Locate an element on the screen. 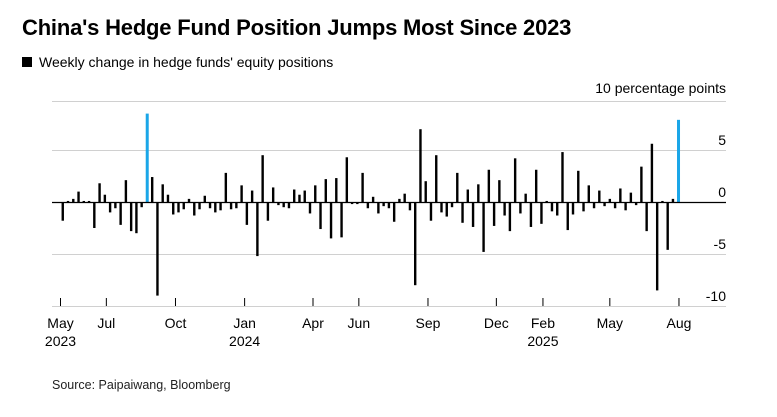 This screenshot has height=417, width=777. x-tick-label: Apr is located at coordinates (313, 323).